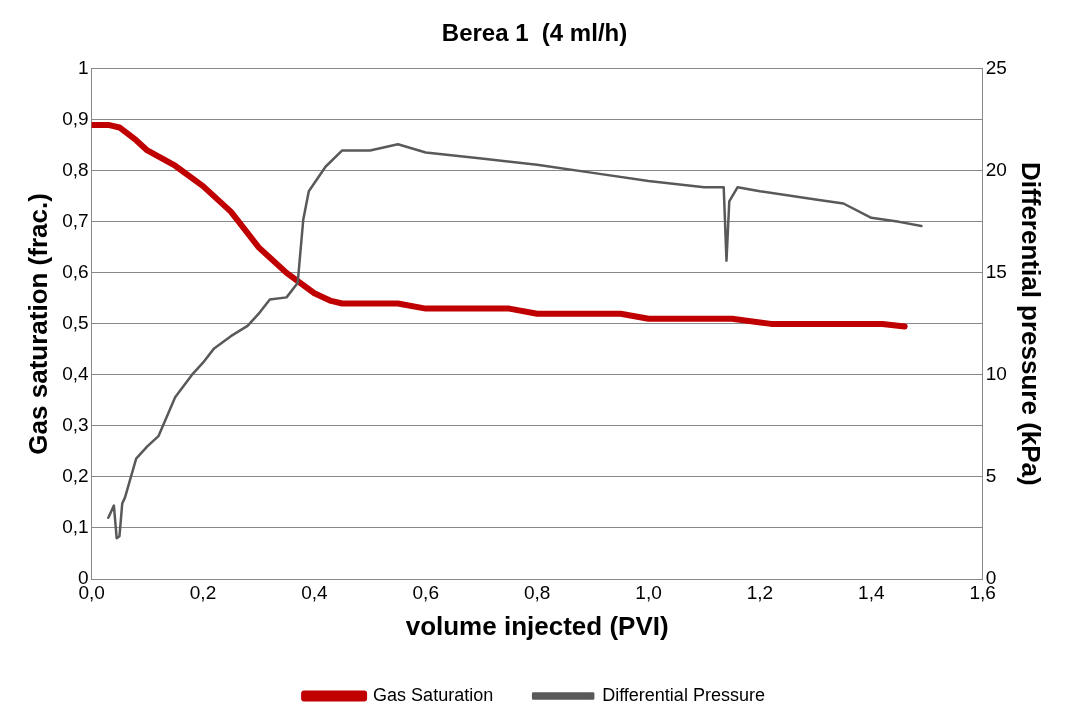 This screenshot has height=725, width=1069. Describe the element at coordinates (996, 68) in the screenshot. I see `y2-tick-label: 25` at that location.